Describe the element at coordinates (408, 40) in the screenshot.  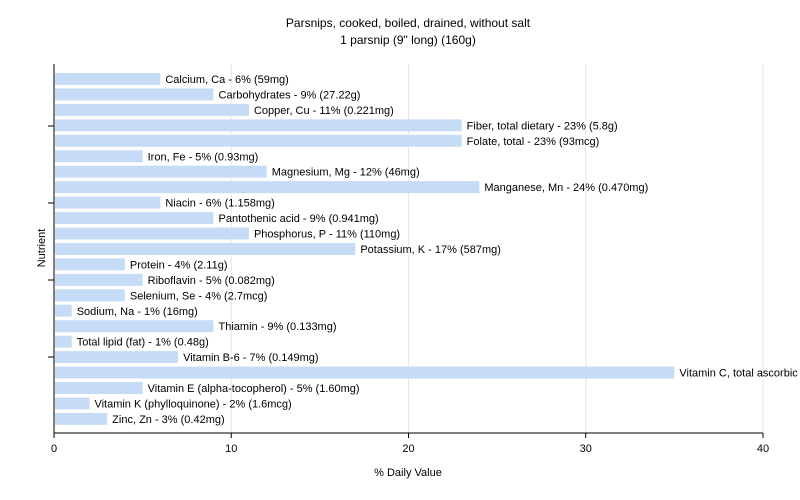
I see `chart-subtitle: 1 parsnip (9" long) (160g)` at that location.